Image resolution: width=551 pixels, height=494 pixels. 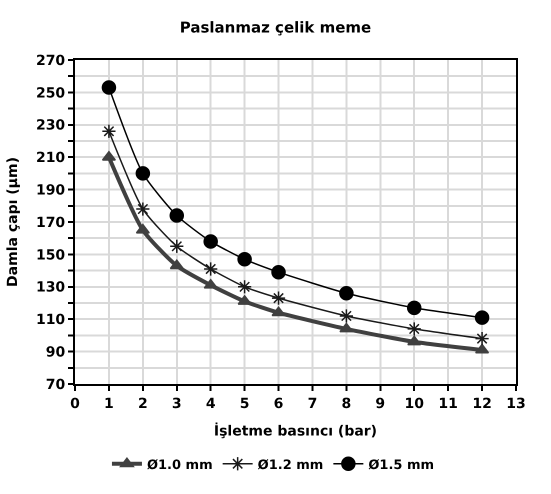 I want to click on x-tick-label: 4, so click(x=211, y=404).